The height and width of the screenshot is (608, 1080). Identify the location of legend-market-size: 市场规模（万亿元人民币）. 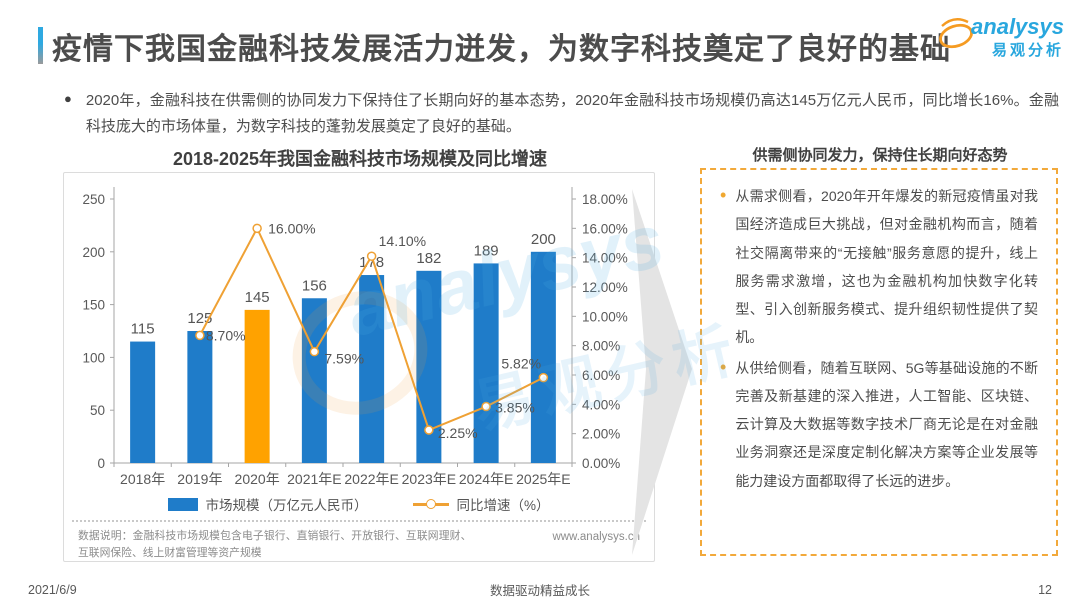
(267, 504).